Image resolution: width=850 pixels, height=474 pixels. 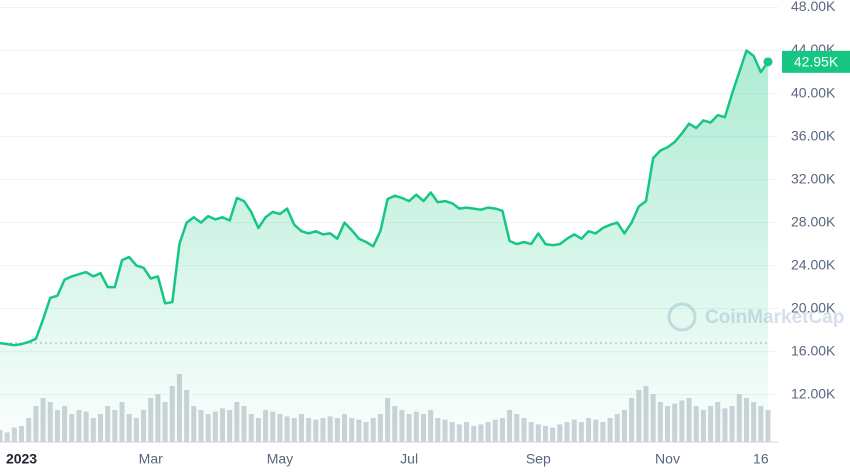 I want to click on x-tick-label: Nov, so click(x=667, y=459).